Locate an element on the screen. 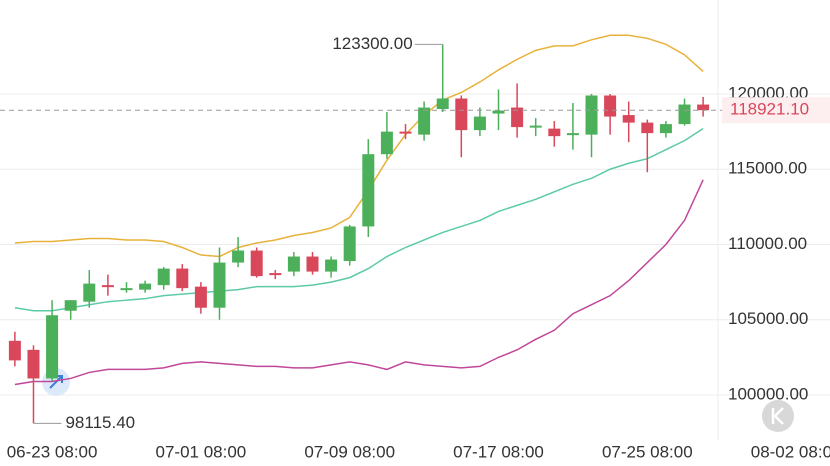  x-tick-label: 07-25 08:00 is located at coordinates (647, 451).